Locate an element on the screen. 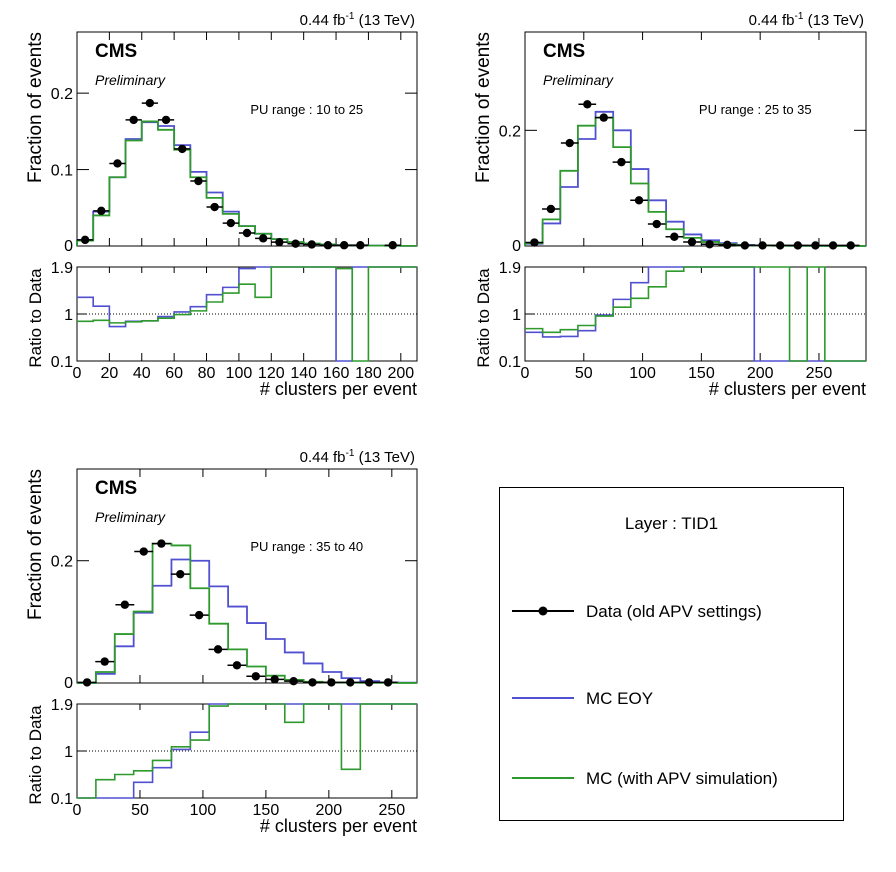  x-tick-label: 160 is located at coordinates (336, 373).